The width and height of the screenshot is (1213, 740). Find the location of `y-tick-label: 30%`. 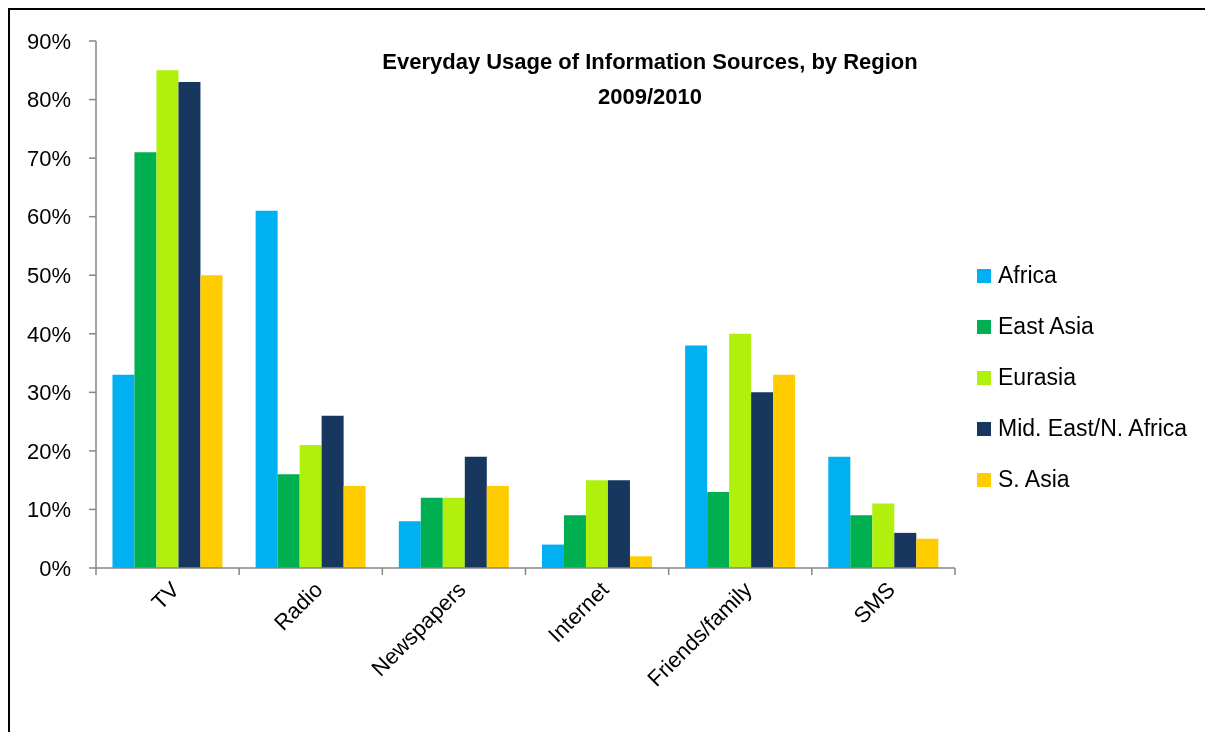

y-tick-label: 30% is located at coordinates (48, 393).